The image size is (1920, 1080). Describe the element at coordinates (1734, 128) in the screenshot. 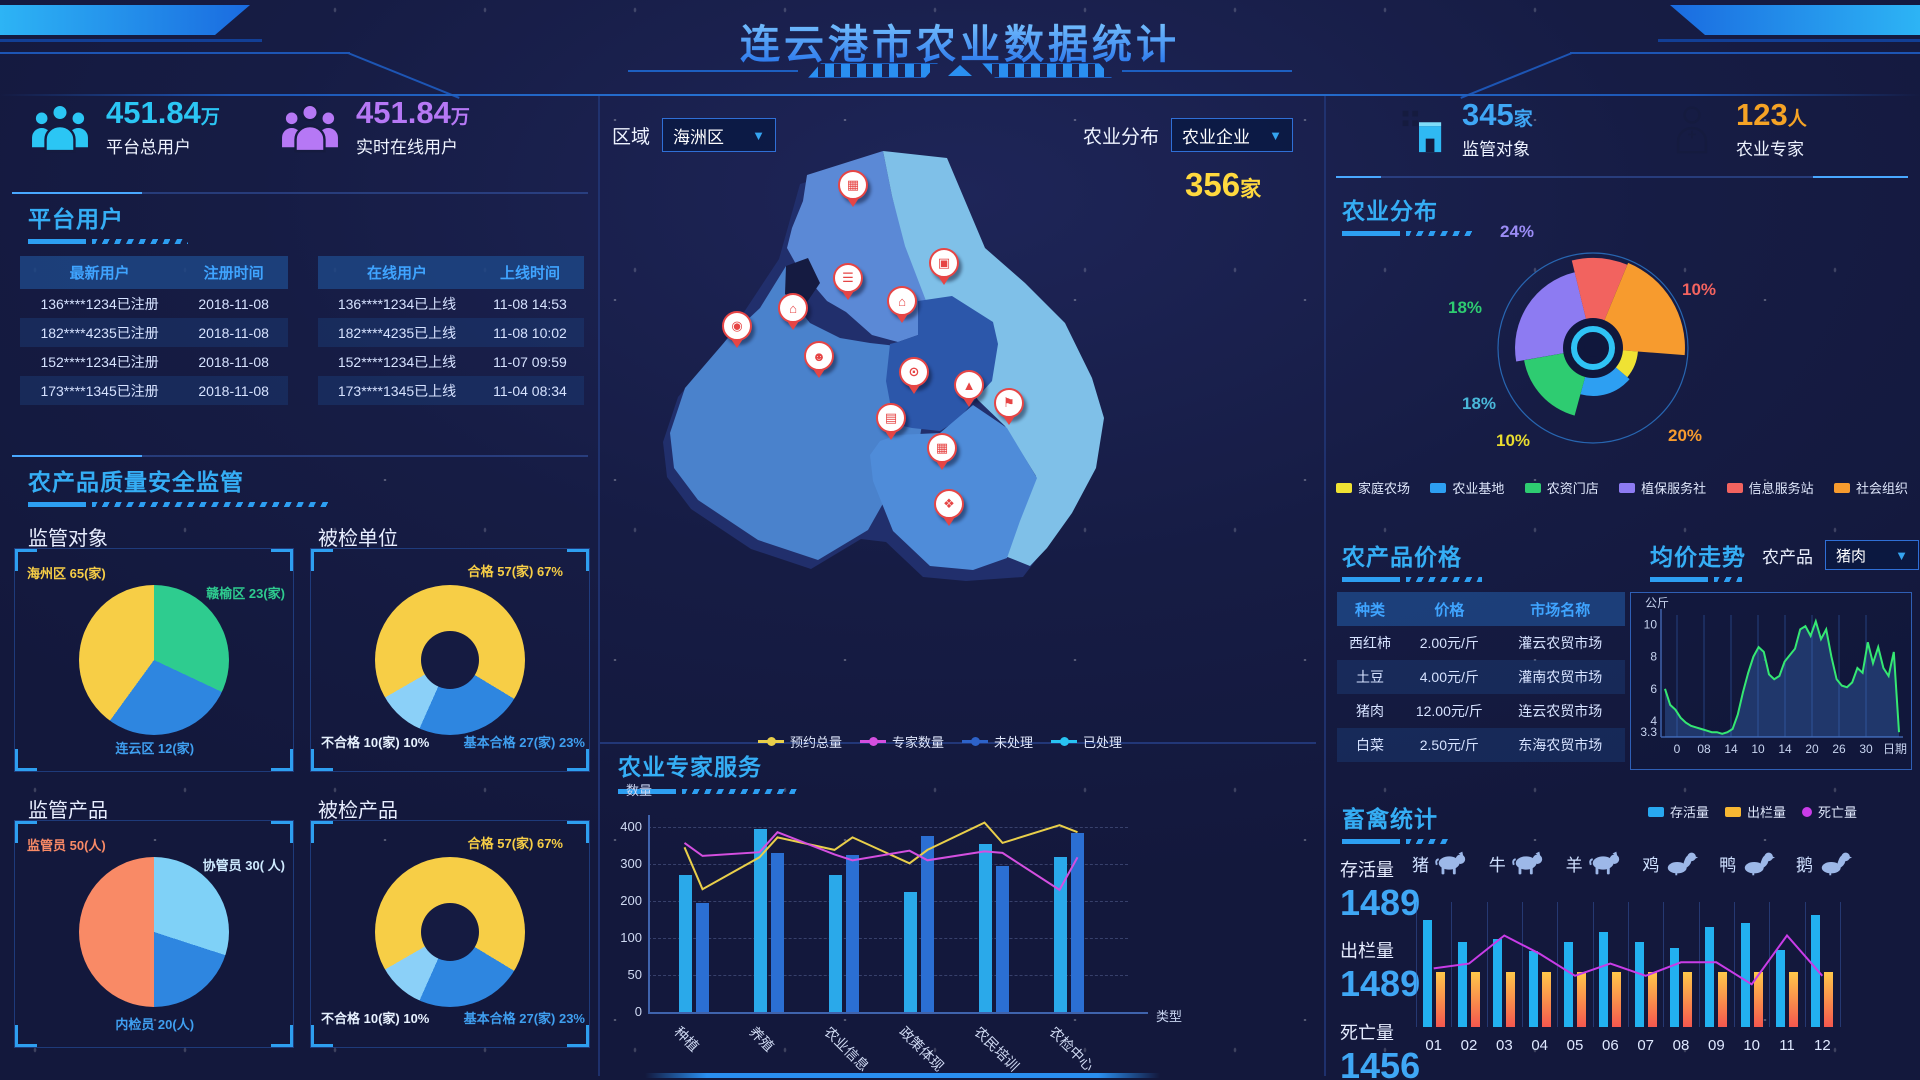

I see `stat-experts: 123人 农业专家` at that location.